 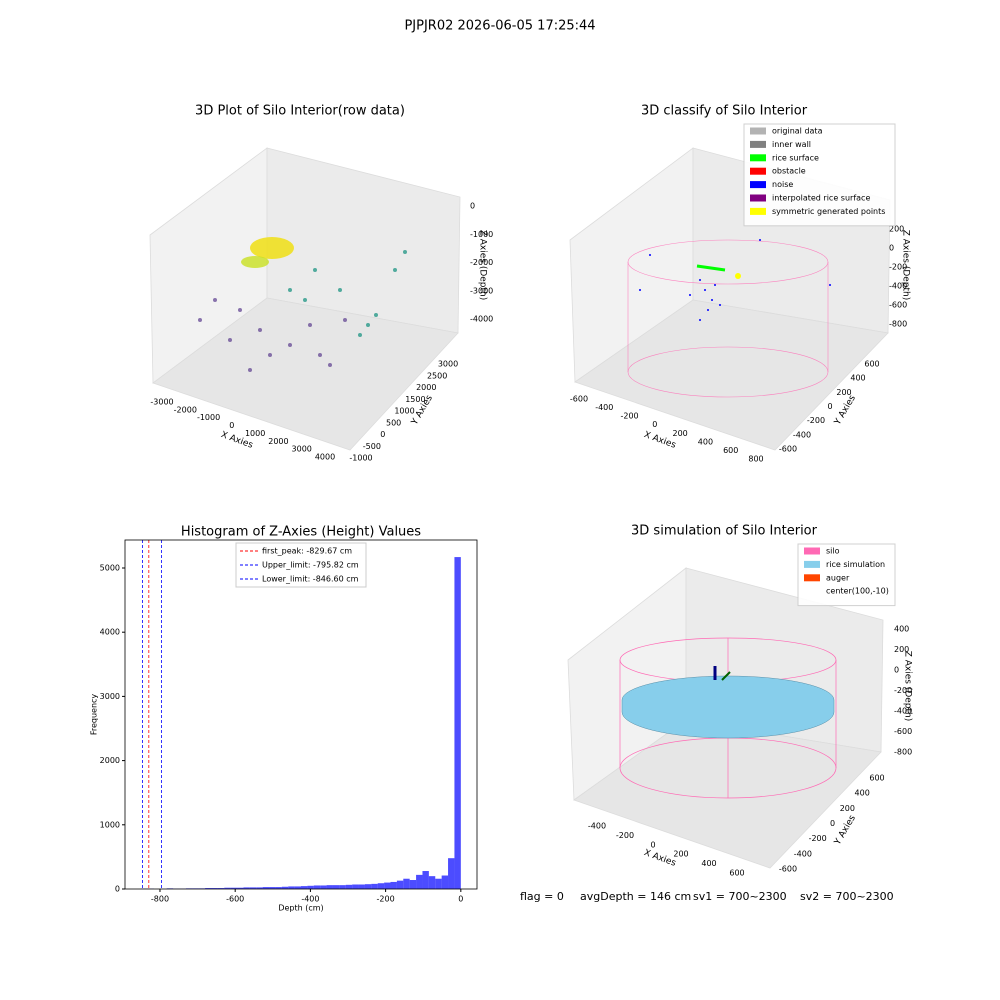 What do you see at coordinates (415, 399) in the screenshot?
I see `y-tick-label: 1500` at bounding box center [415, 399].